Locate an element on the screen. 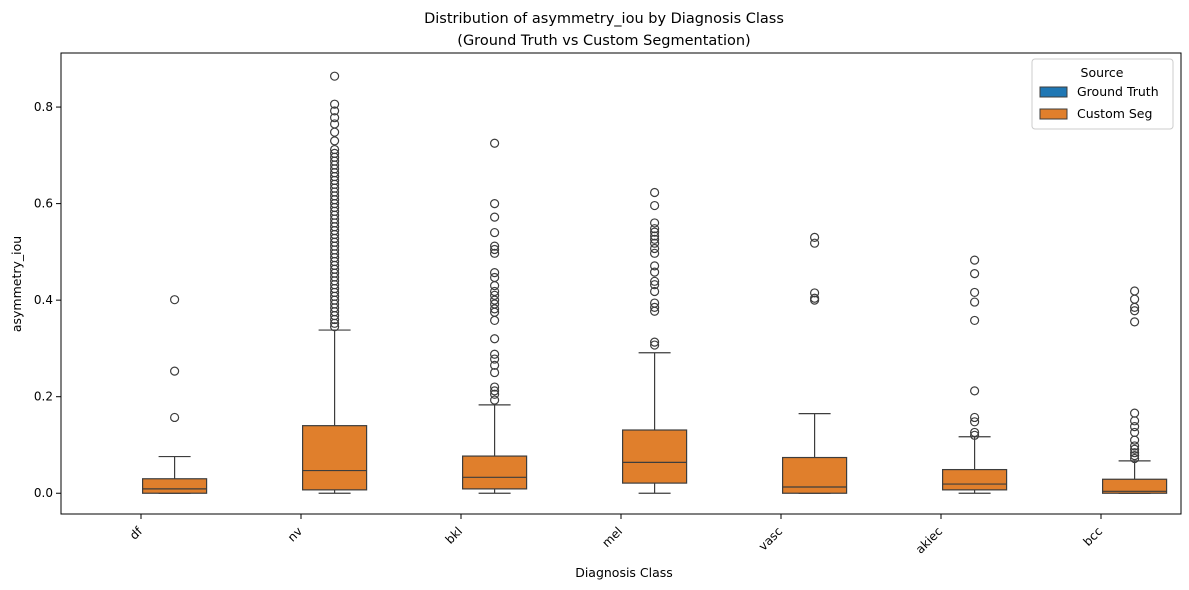 The image size is (1189, 590). legend-swatch-custom-seg is located at coordinates (1053, 114).